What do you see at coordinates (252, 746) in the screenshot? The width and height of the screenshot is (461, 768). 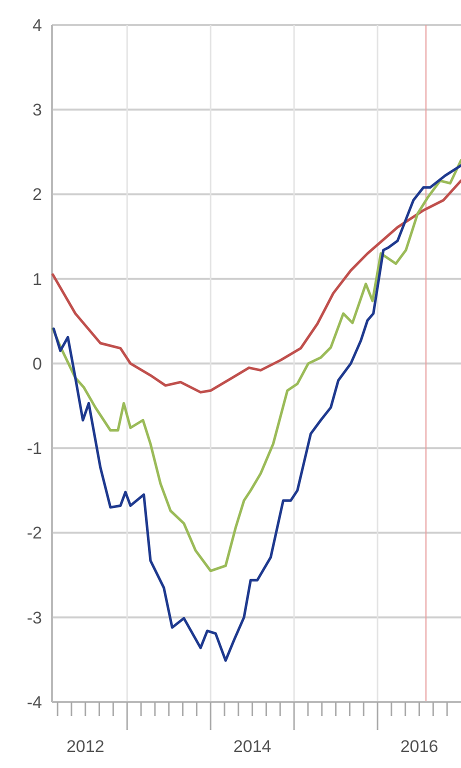 I see `x-tick-label: 2014` at bounding box center [252, 746].